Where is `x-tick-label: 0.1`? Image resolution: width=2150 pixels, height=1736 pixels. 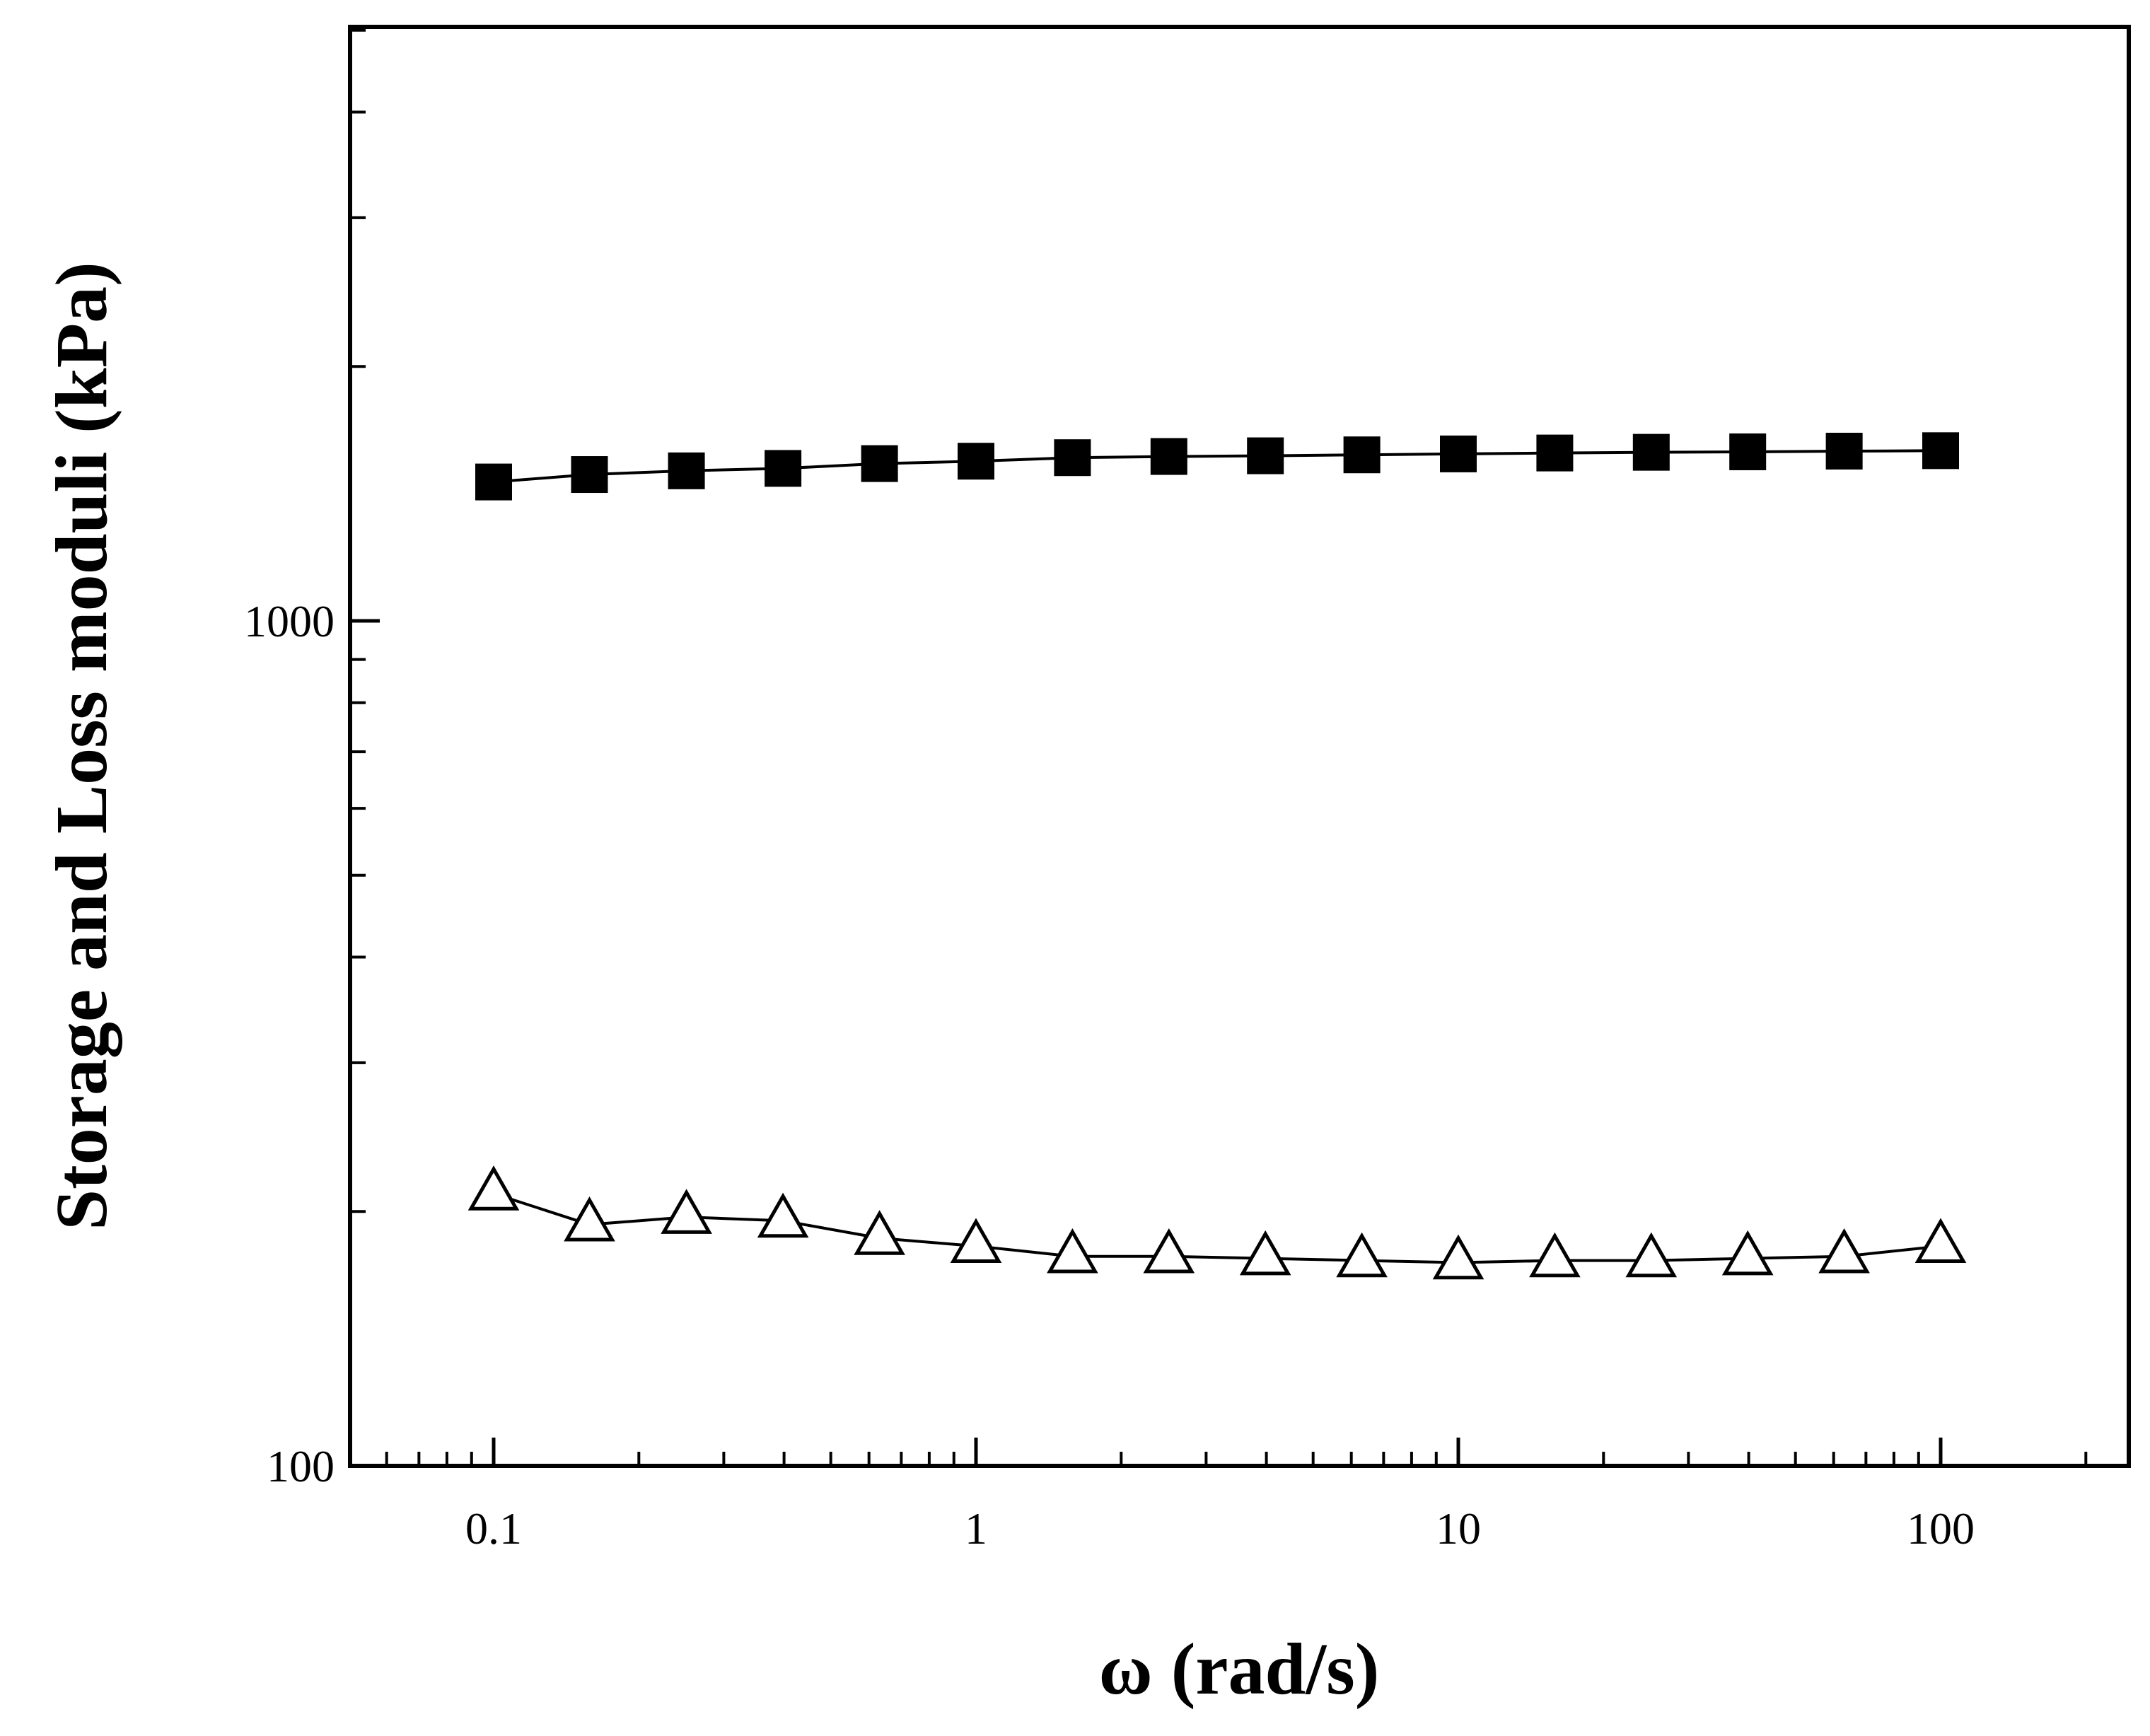 x-tick-label: 0.1 is located at coordinates (493, 1528).